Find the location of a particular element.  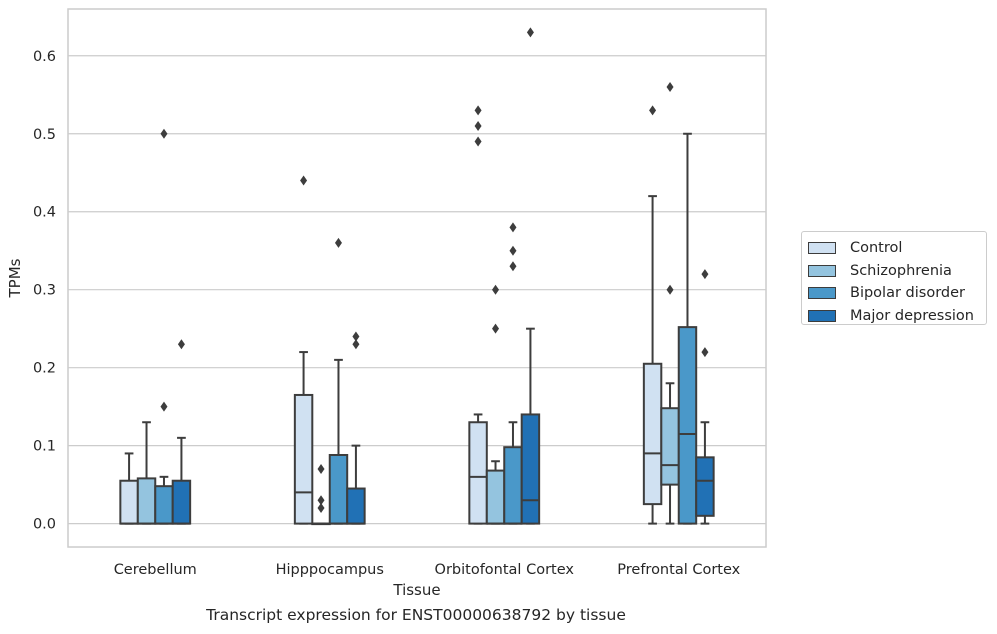

legend-item-bipolar-disorder: Bipolar disorder is located at coordinates (894, 293).